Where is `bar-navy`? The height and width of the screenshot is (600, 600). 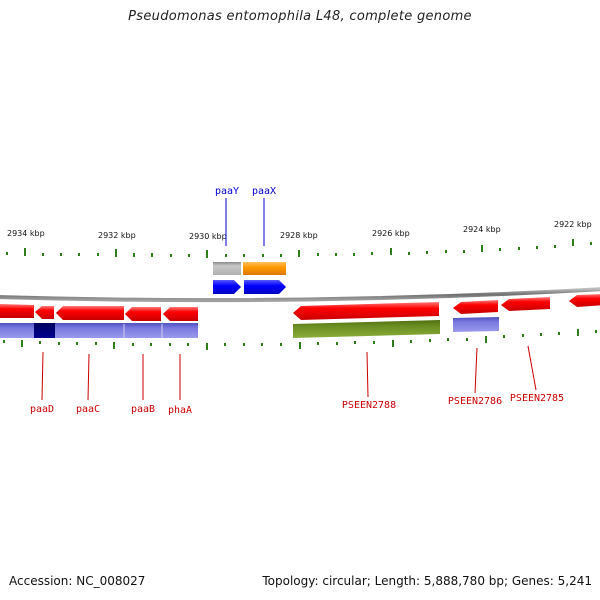 bar-navy is located at coordinates (44, 330).